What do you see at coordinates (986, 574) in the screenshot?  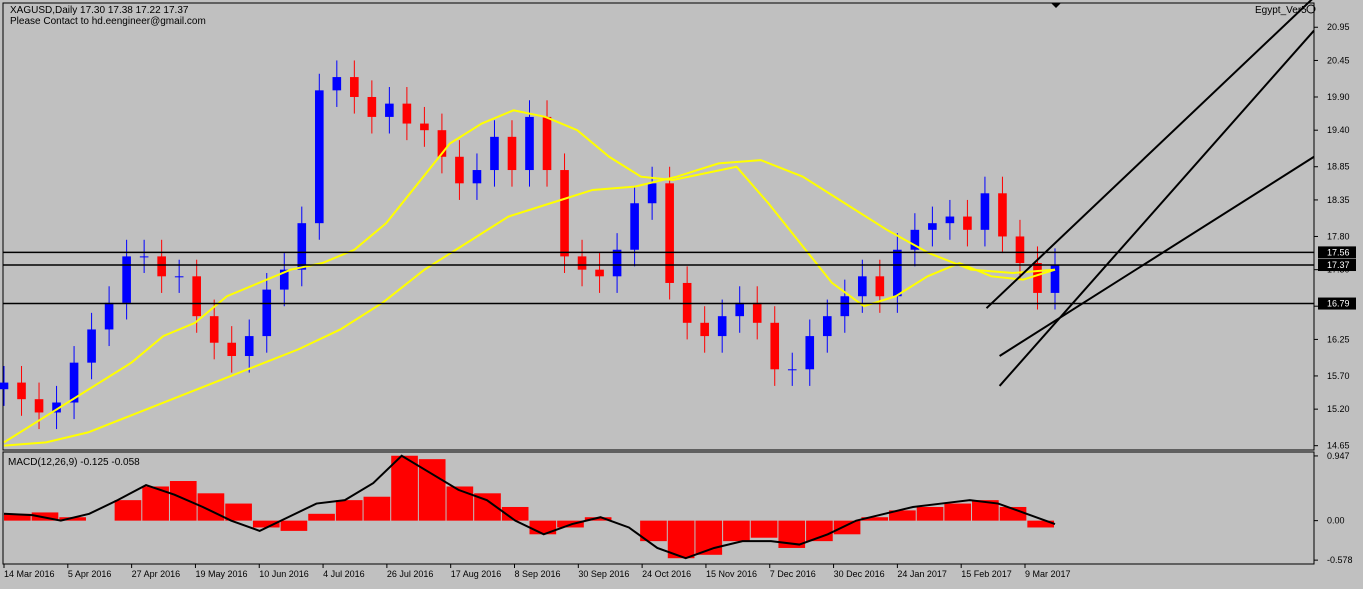 I see `date-tick-label: 15 Feb 2017` at bounding box center [986, 574].